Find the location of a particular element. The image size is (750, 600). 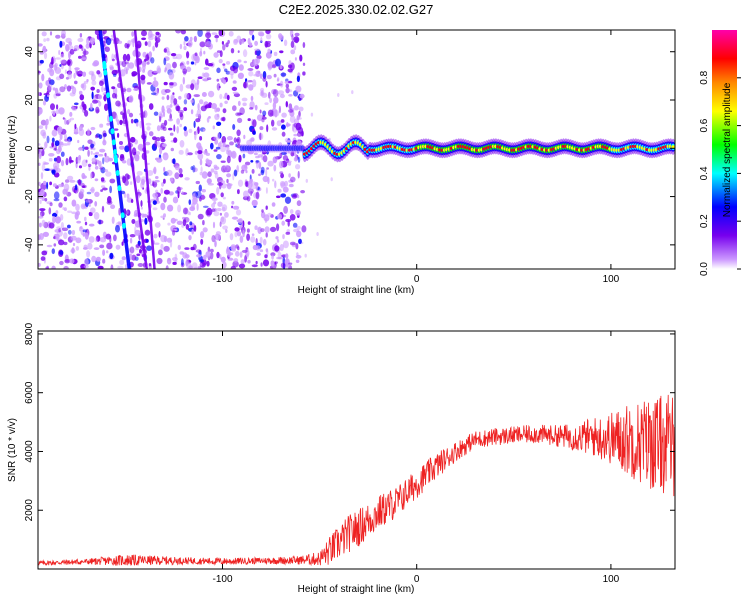

heatmap-ylabel: Frequency (Hz) is located at coordinates (12, 150).